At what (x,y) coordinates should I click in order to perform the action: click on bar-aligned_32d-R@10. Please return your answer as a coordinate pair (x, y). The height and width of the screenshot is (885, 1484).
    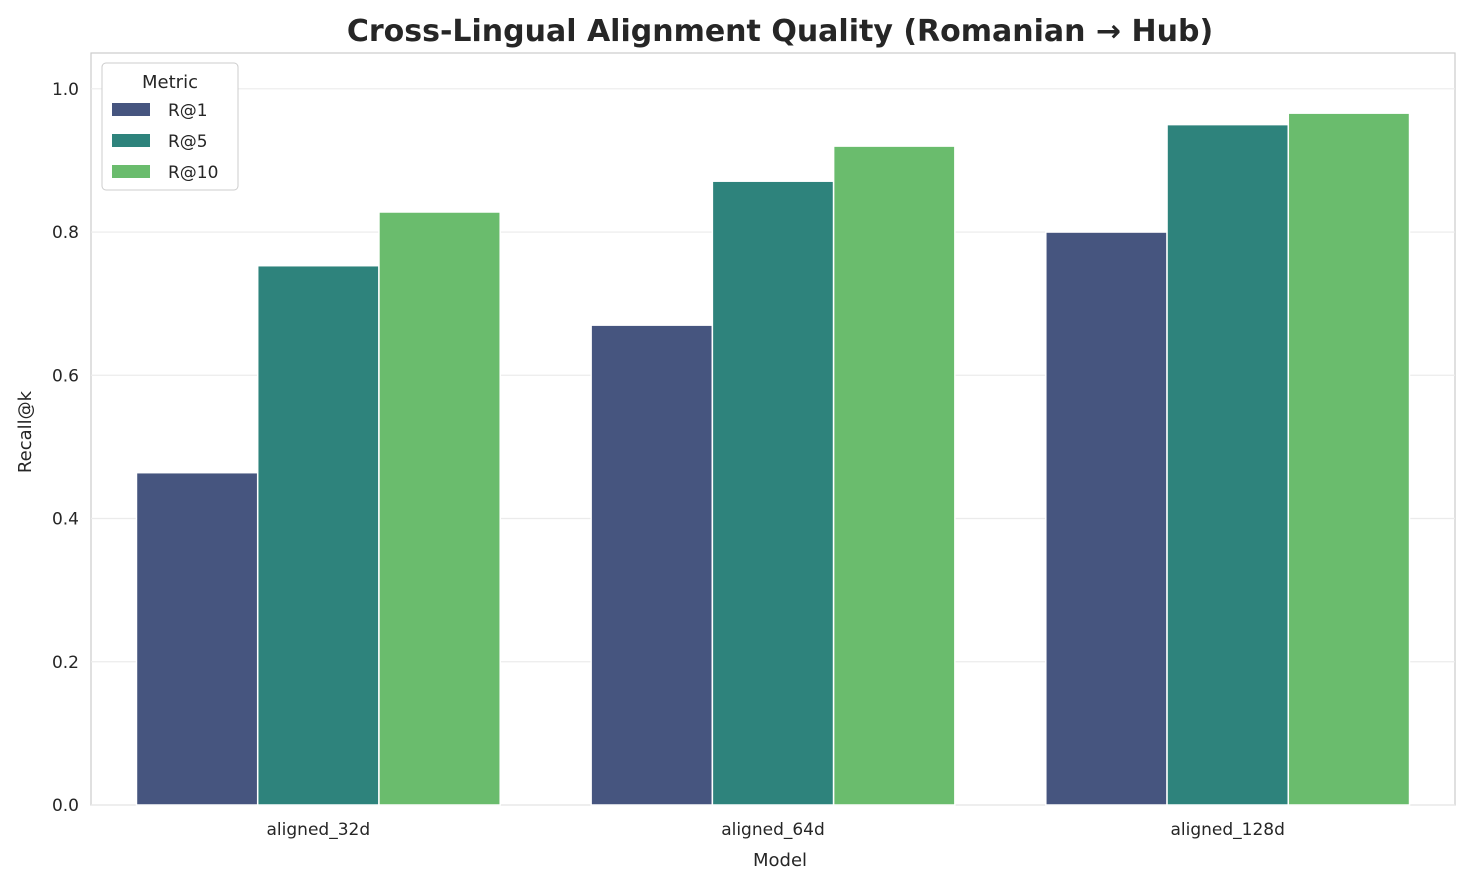
    Looking at the image, I should click on (439, 508).